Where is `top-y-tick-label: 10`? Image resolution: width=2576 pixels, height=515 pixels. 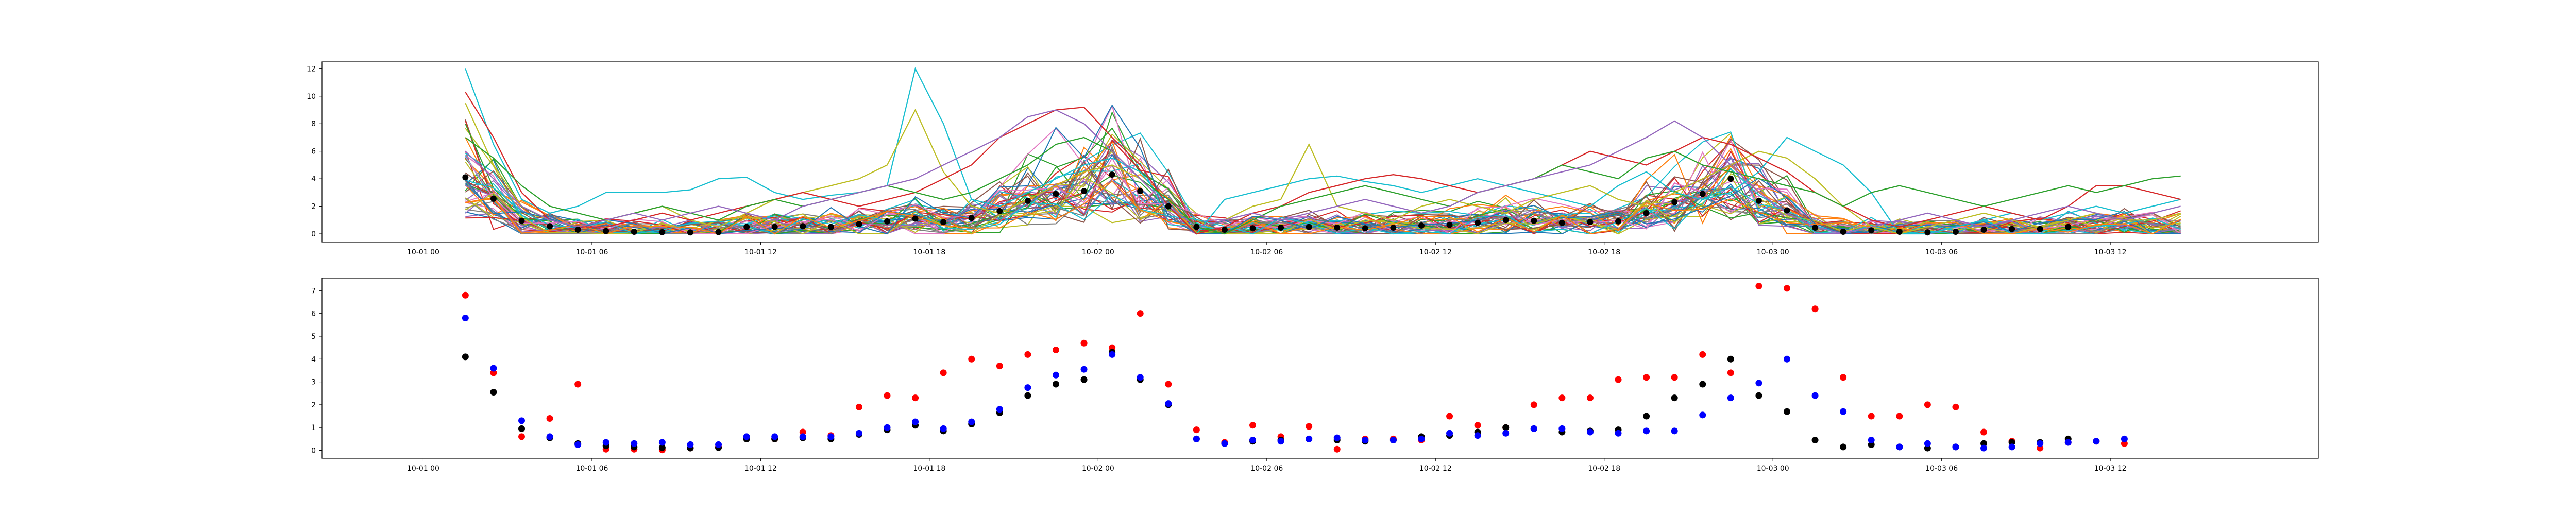
top-y-tick-label: 10 is located at coordinates (311, 97).